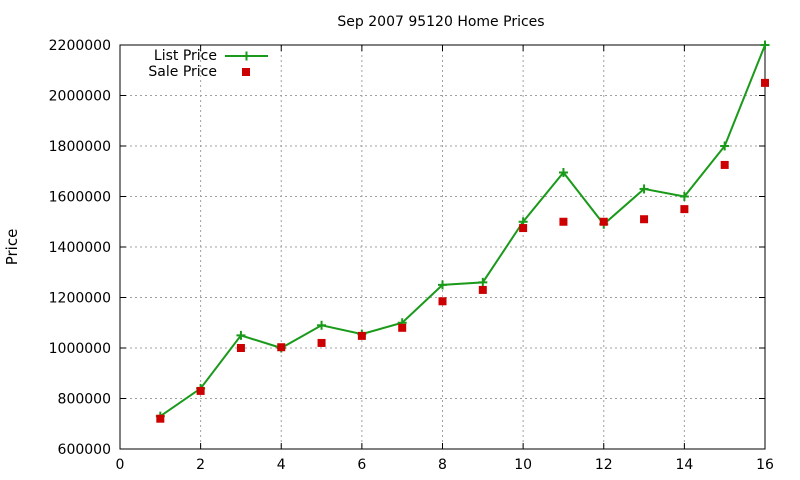 Image resolution: width=800 pixels, height=480 pixels. What do you see at coordinates (523, 465) in the screenshot?
I see `x-tick-label: 10` at bounding box center [523, 465].